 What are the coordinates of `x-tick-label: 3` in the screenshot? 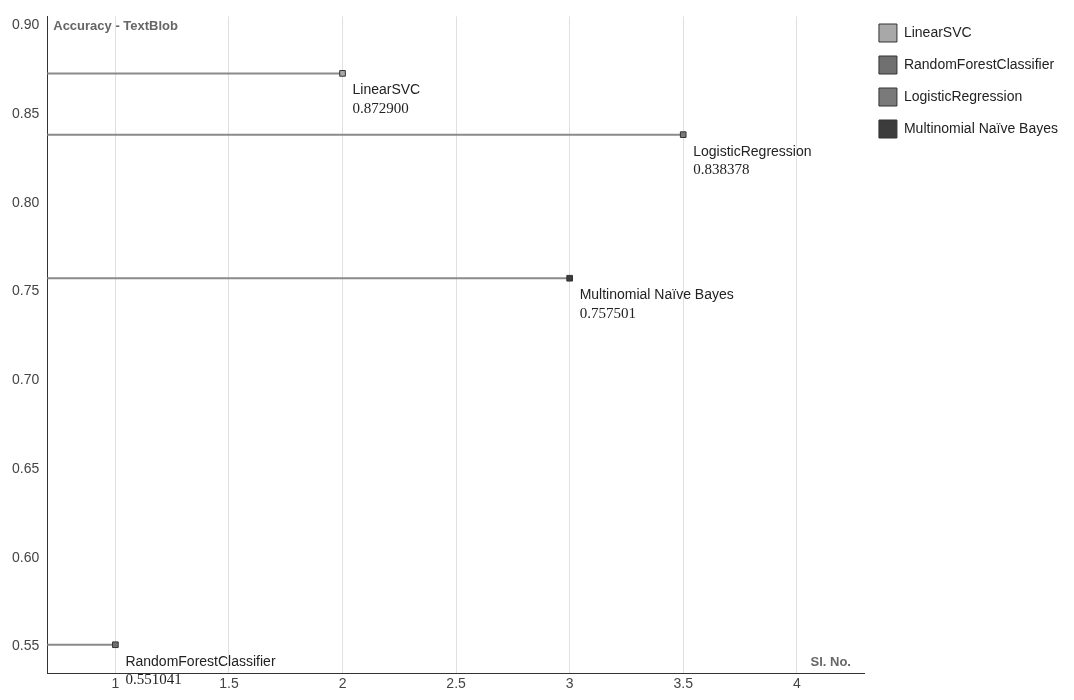 It's located at (569, 683).